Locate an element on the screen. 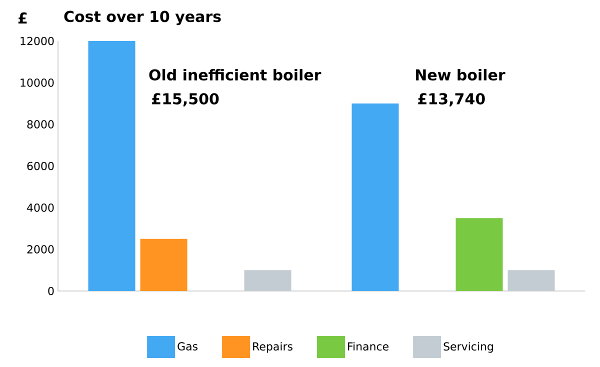  y-tick-label: 12000 is located at coordinates (37, 41).